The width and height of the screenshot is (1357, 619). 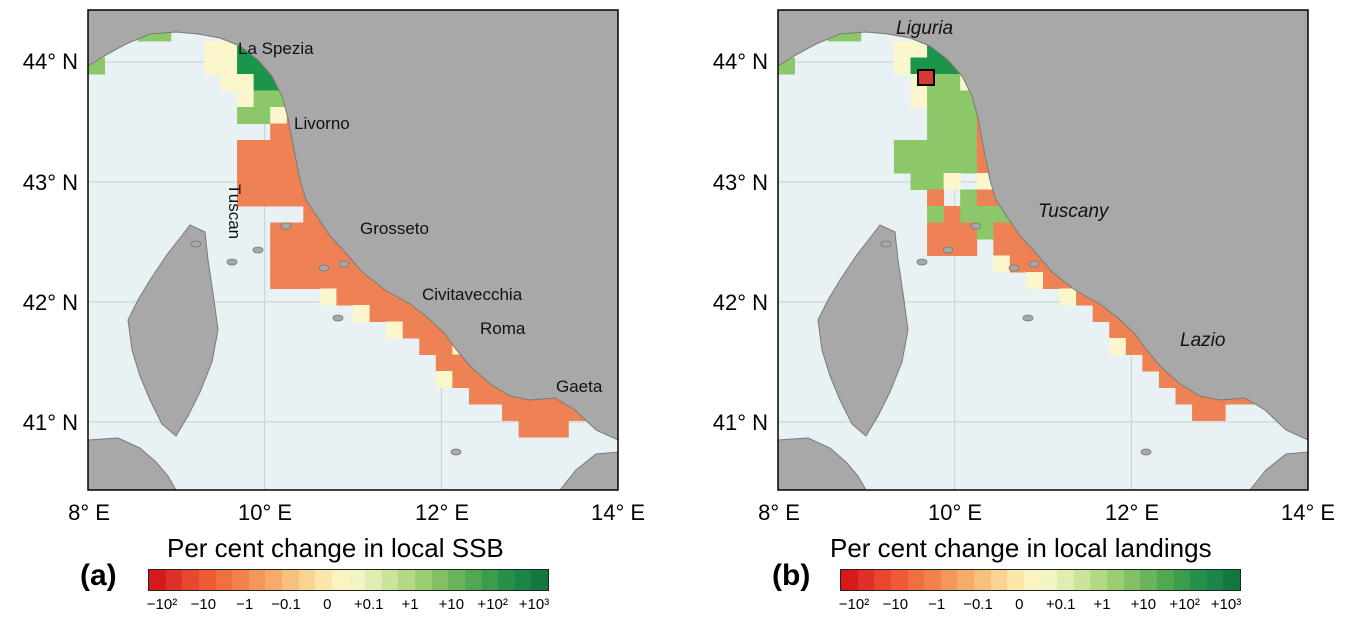 I want to click on panel-label-b: (b), so click(x=791, y=575).